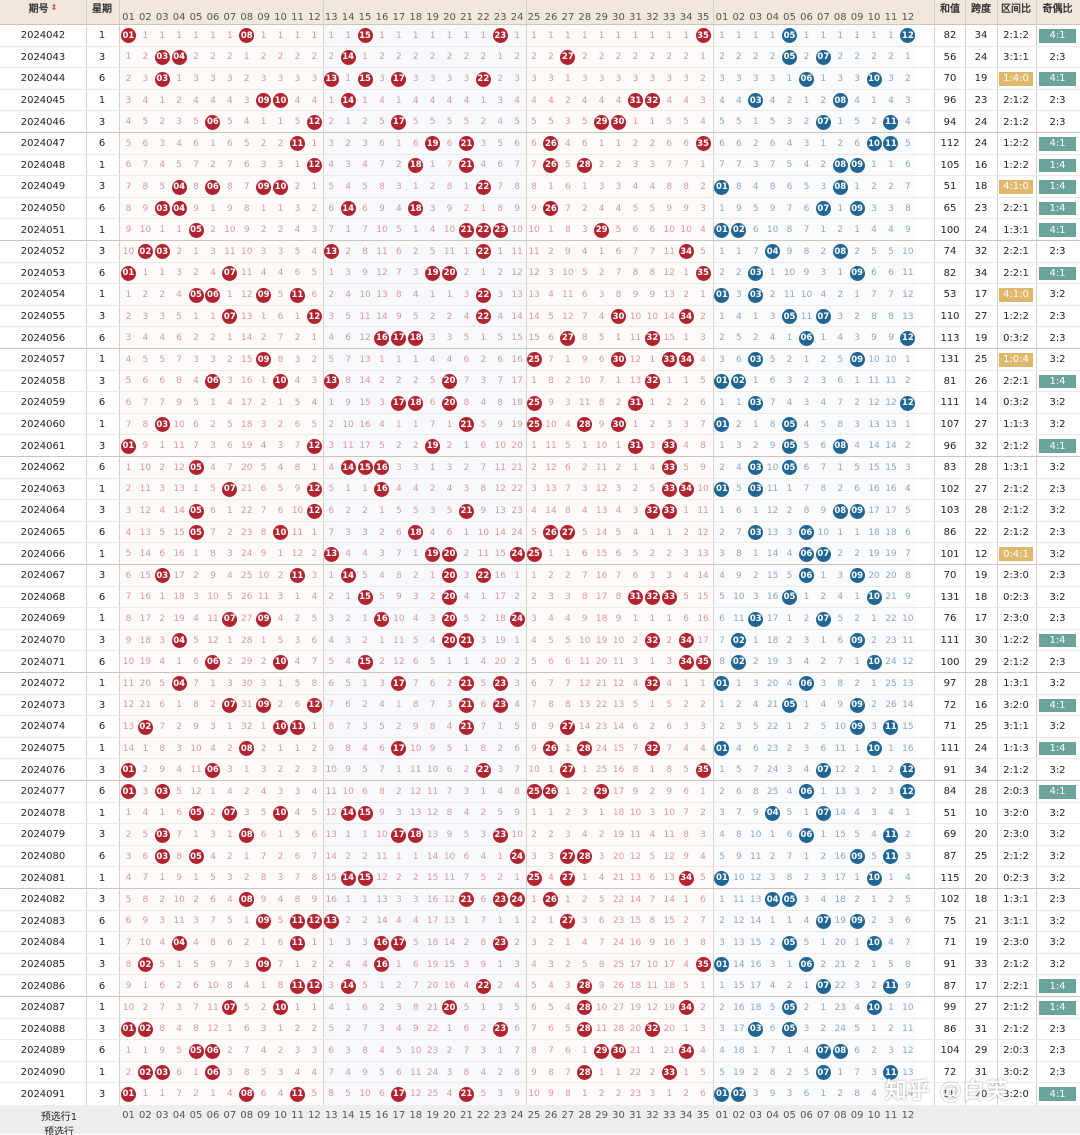  I want to click on preselect-red-number: 31, so click(635, 1115).